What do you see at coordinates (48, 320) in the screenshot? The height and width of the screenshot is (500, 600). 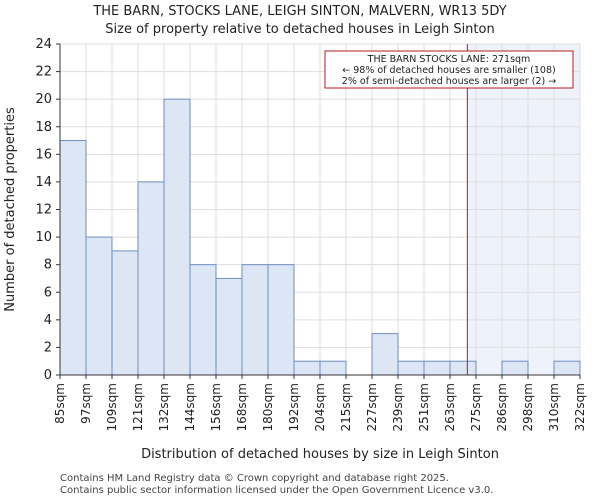 I see `y-tick-label: 4` at bounding box center [48, 320].